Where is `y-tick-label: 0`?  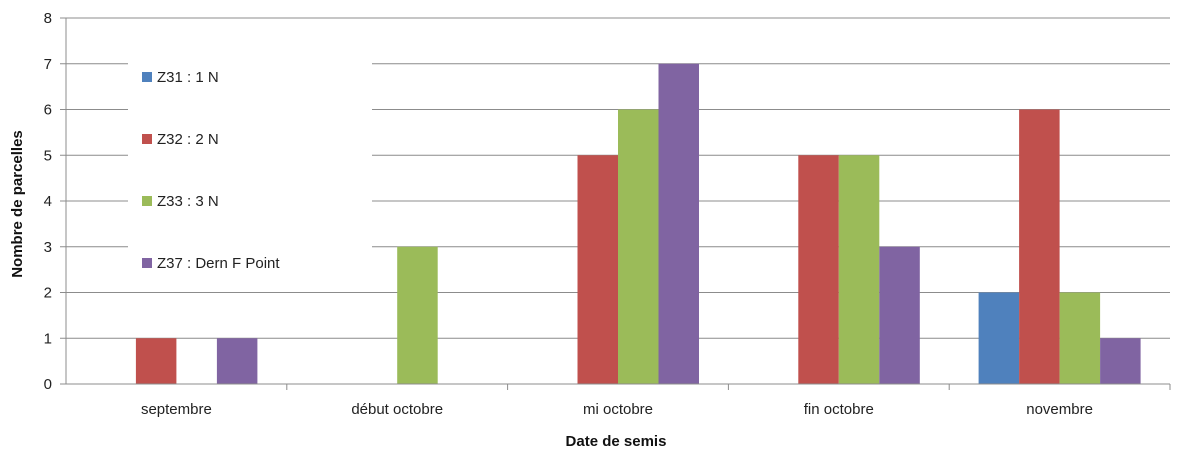
y-tick-label: 0 is located at coordinates (48, 384).